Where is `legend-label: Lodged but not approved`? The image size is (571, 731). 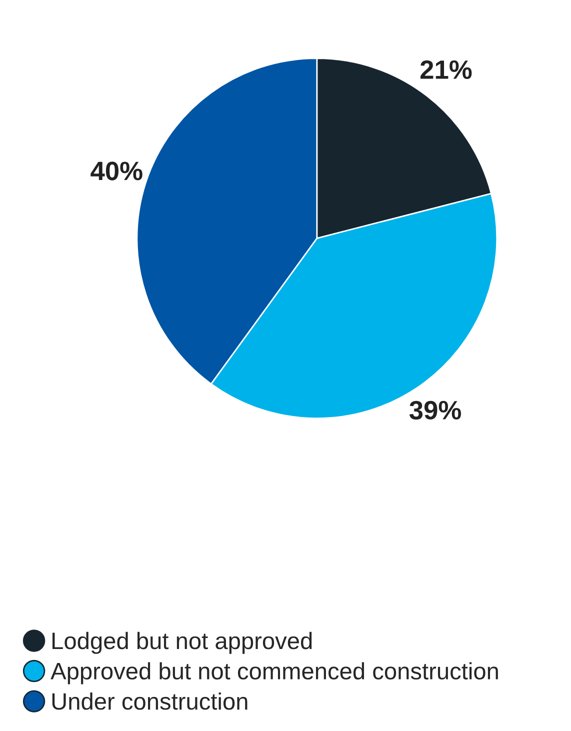 legend-label: Lodged but not approved is located at coordinates (182, 643).